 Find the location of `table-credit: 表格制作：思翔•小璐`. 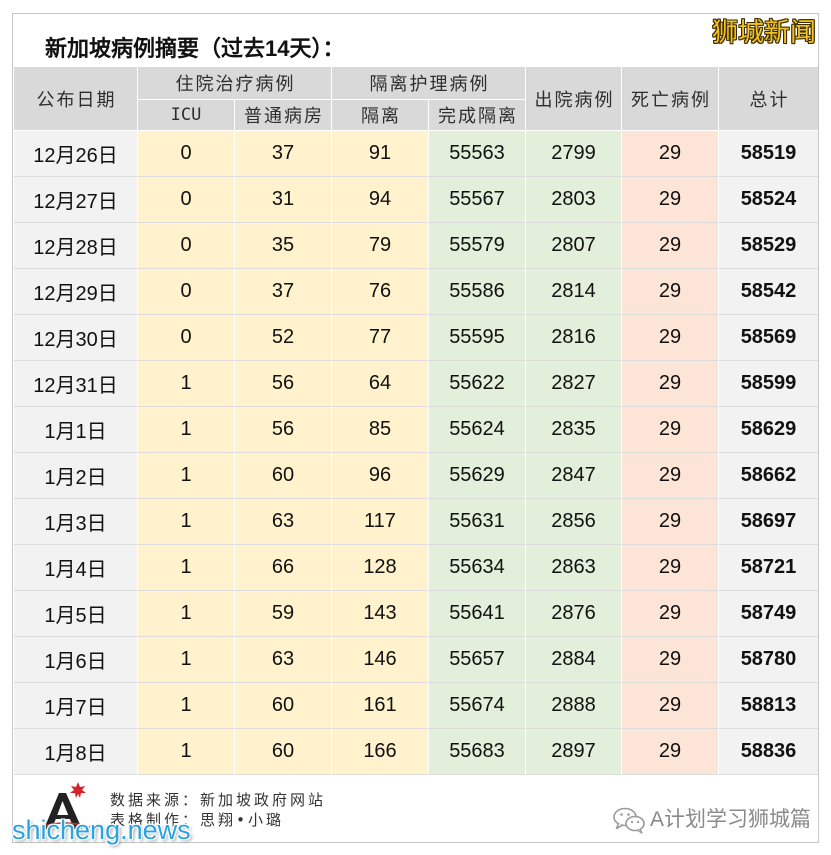

table-credit: 表格制作：思翔•小璐 is located at coordinates (197, 820).